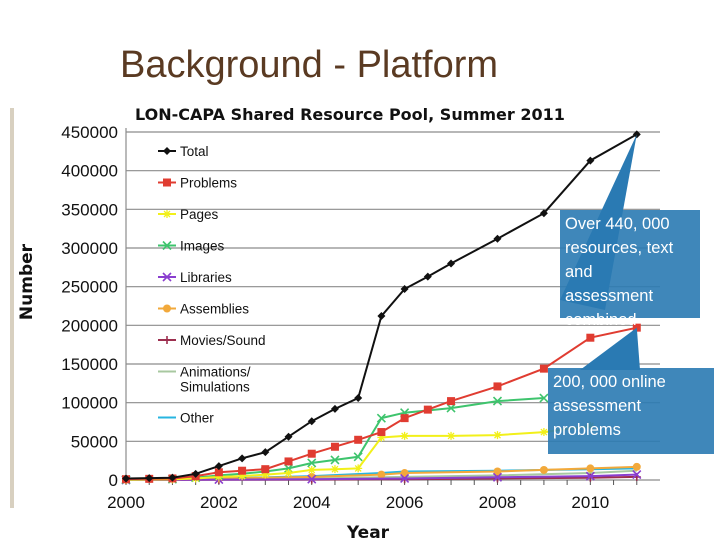 The height and width of the screenshot is (540, 720). Describe the element at coordinates (208, 183) in the screenshot. I see `legend-label: Problems` at that location.